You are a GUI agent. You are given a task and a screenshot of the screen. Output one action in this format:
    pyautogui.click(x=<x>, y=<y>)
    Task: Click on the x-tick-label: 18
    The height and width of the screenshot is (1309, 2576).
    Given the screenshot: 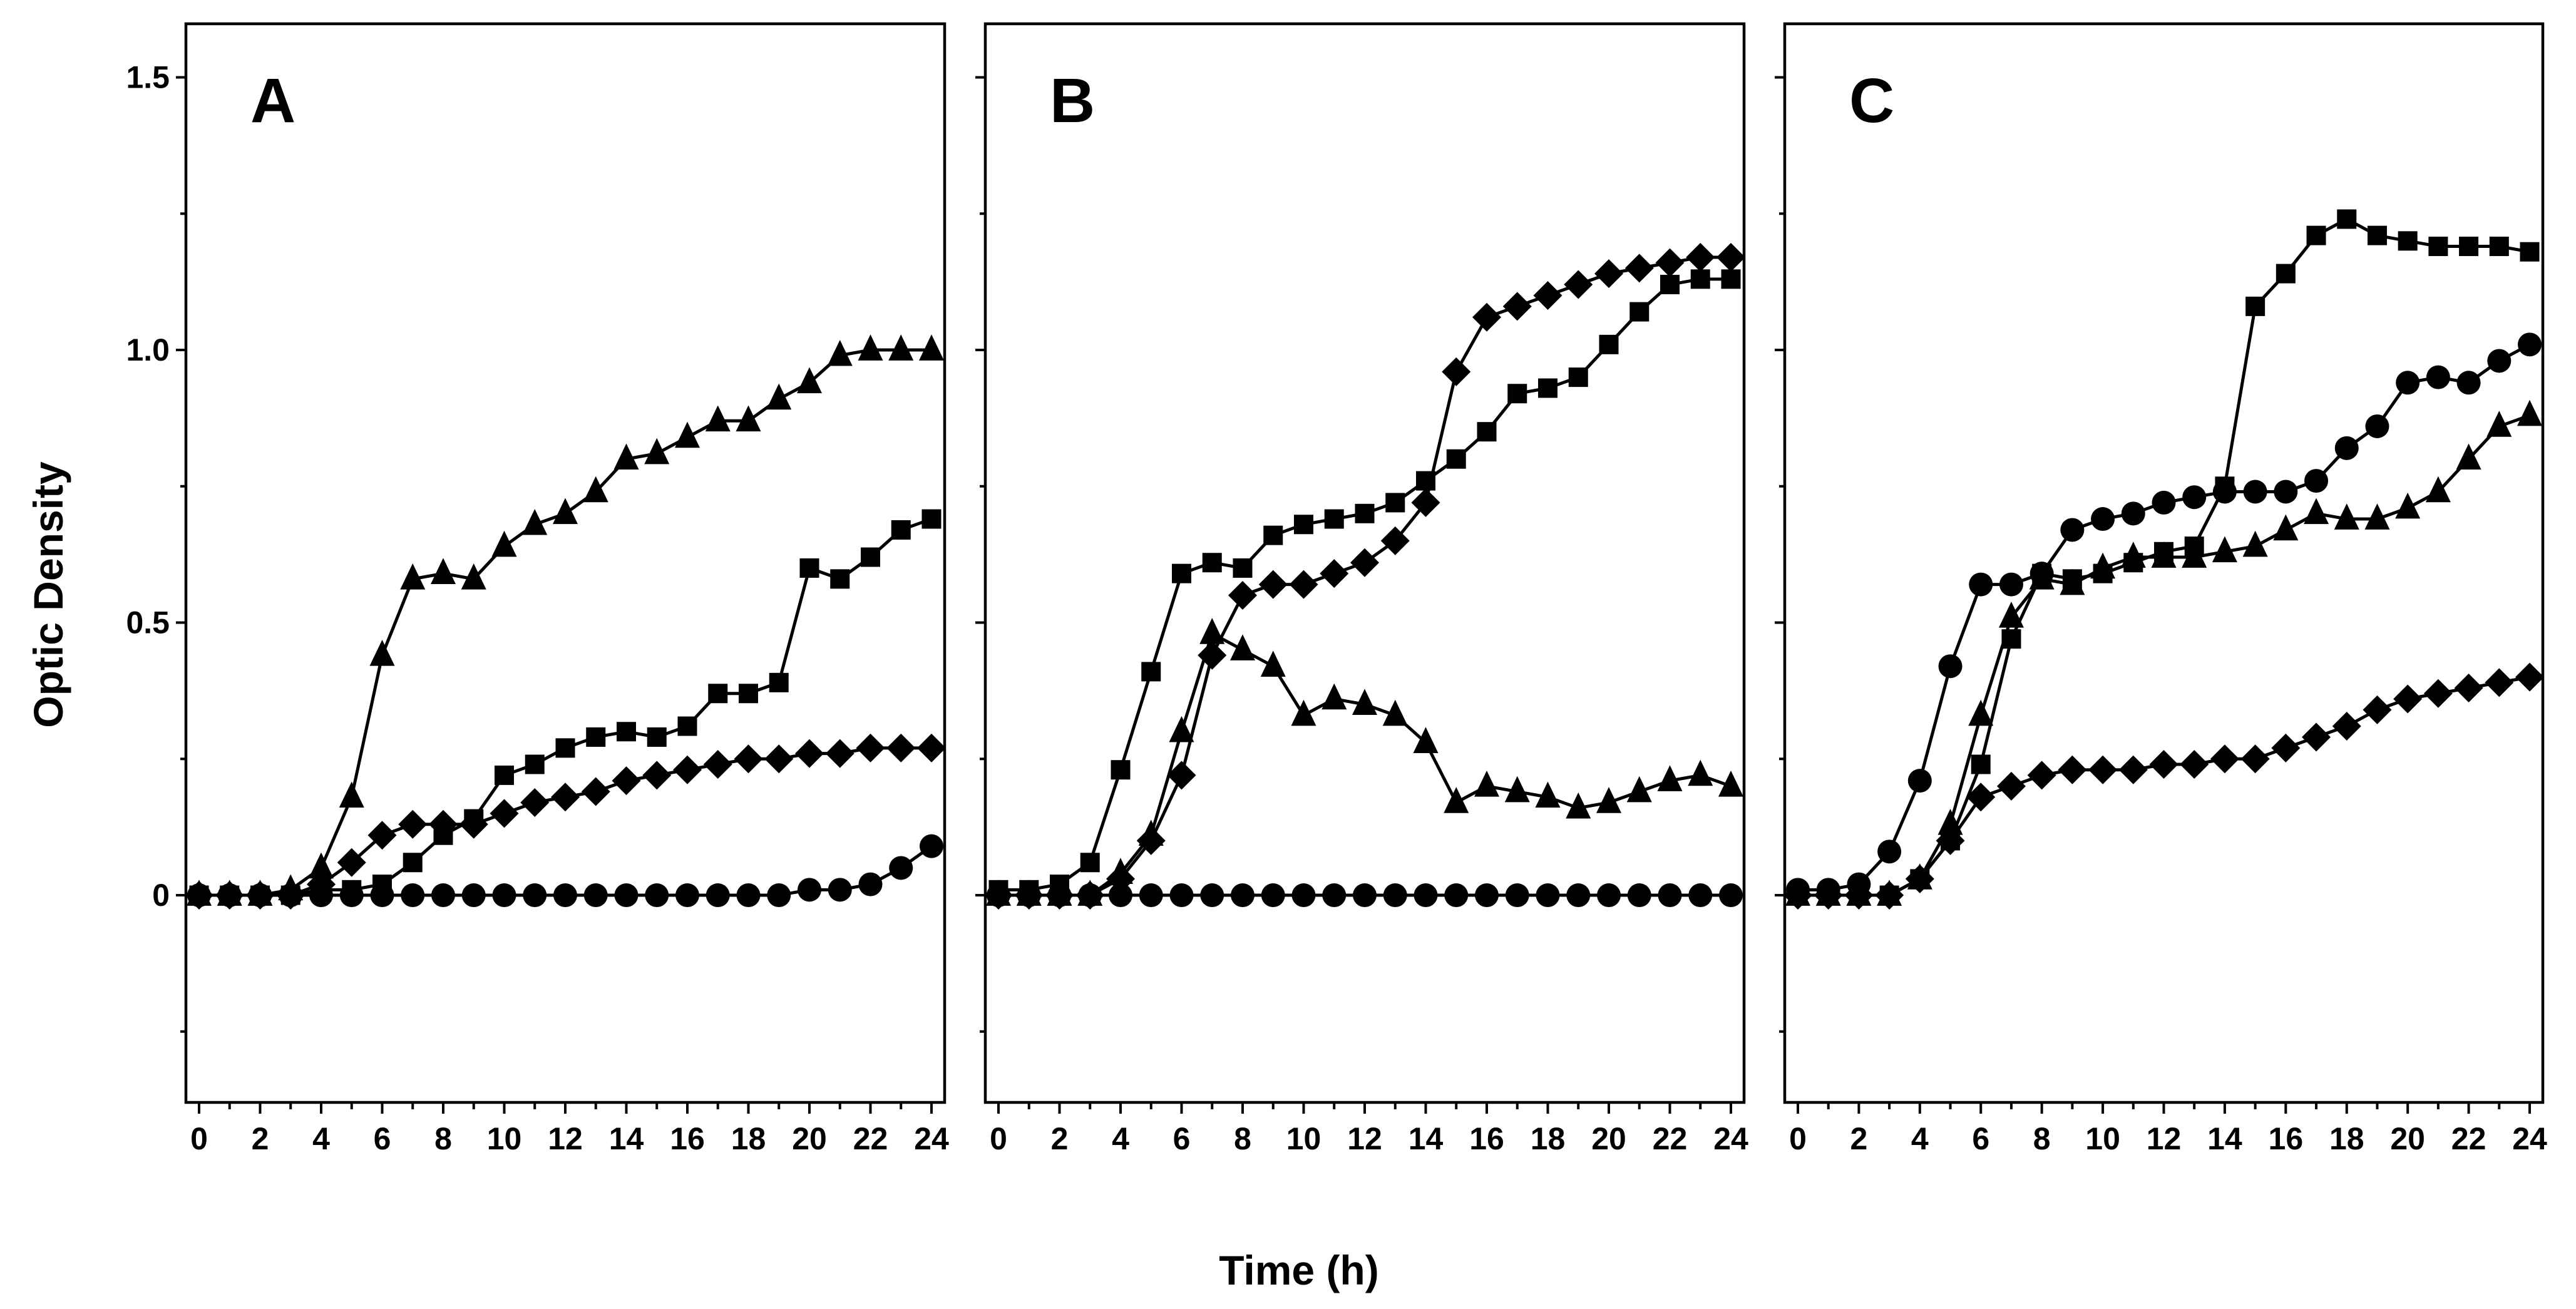 What is the action you would take?
    pyautogui.click(x=2346, y=1138)
    